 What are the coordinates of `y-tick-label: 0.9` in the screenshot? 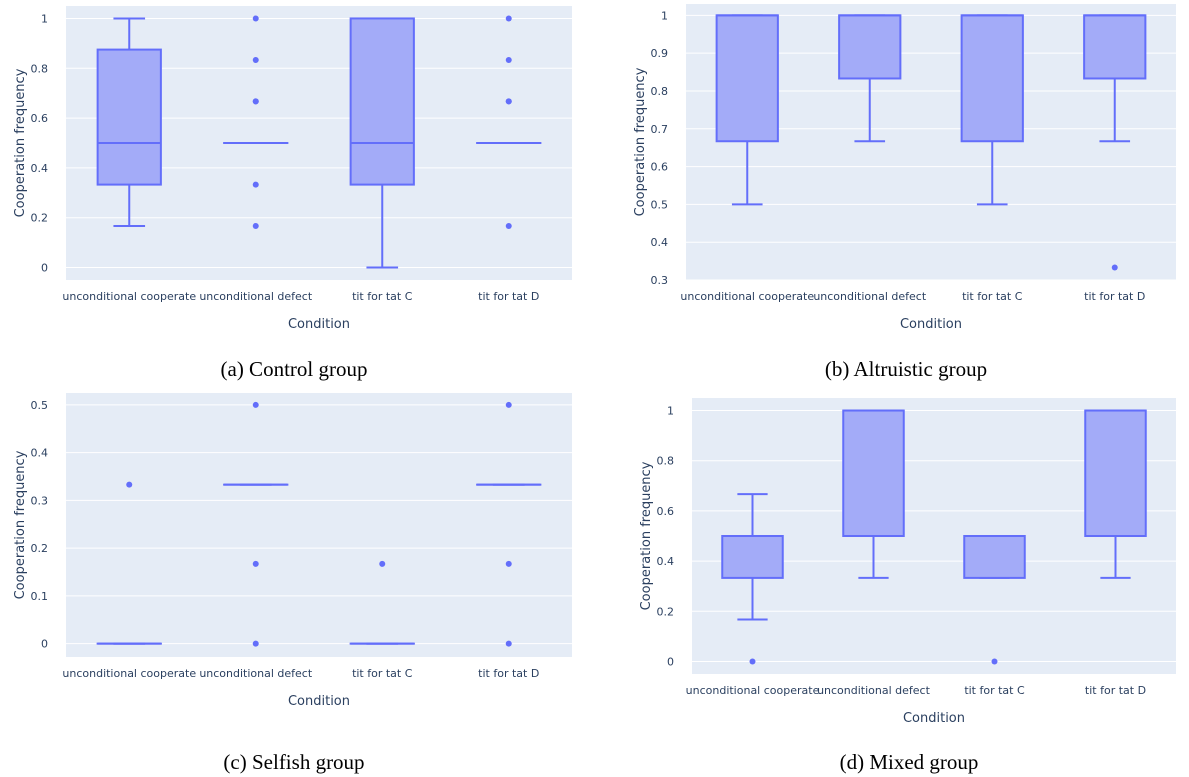 It's located at (660, 53).